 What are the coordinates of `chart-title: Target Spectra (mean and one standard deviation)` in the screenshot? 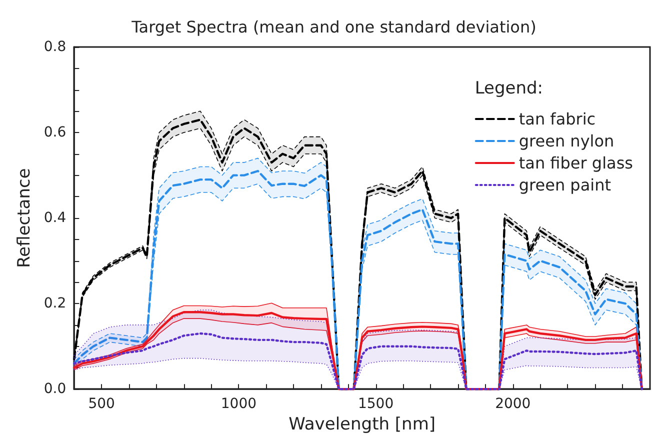 It's located at (333, 27).